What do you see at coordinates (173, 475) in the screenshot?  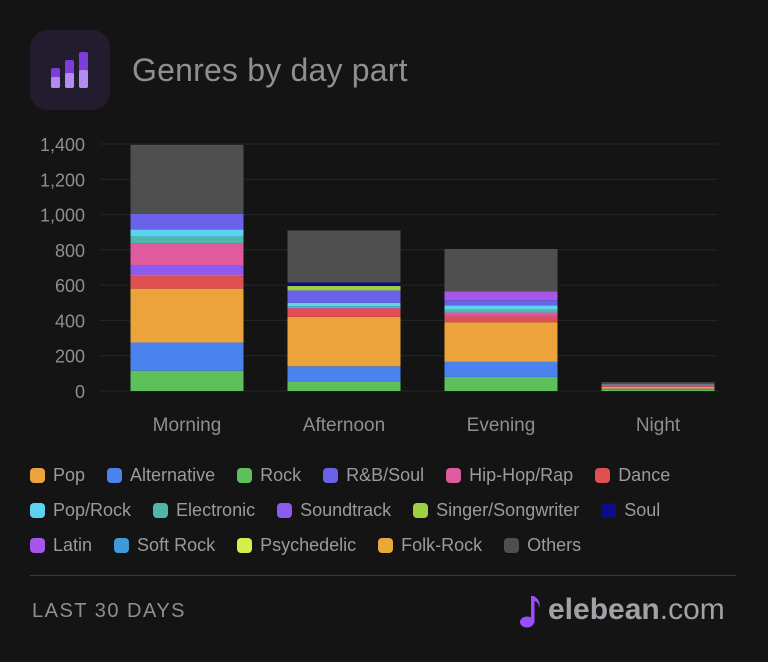 I see `legend-label: Alternative` at bounding box center [173, 475].